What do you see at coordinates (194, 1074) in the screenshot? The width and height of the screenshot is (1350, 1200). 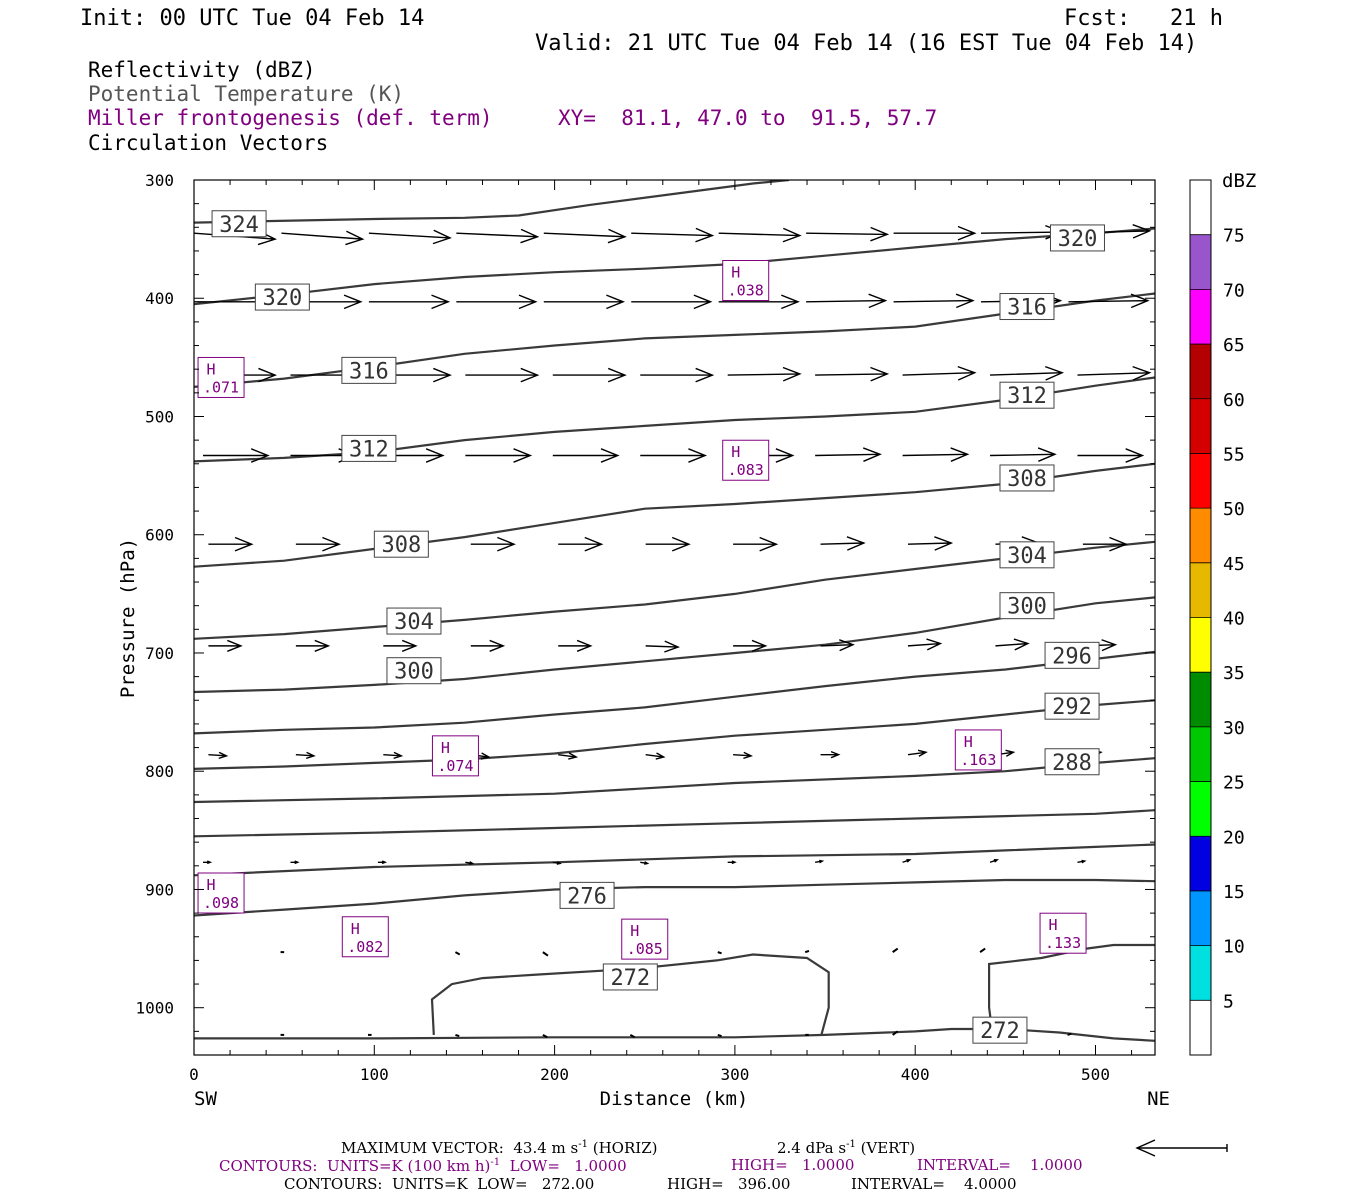 I see `x-tick-label: 0` at bounding box center [194, 1074].